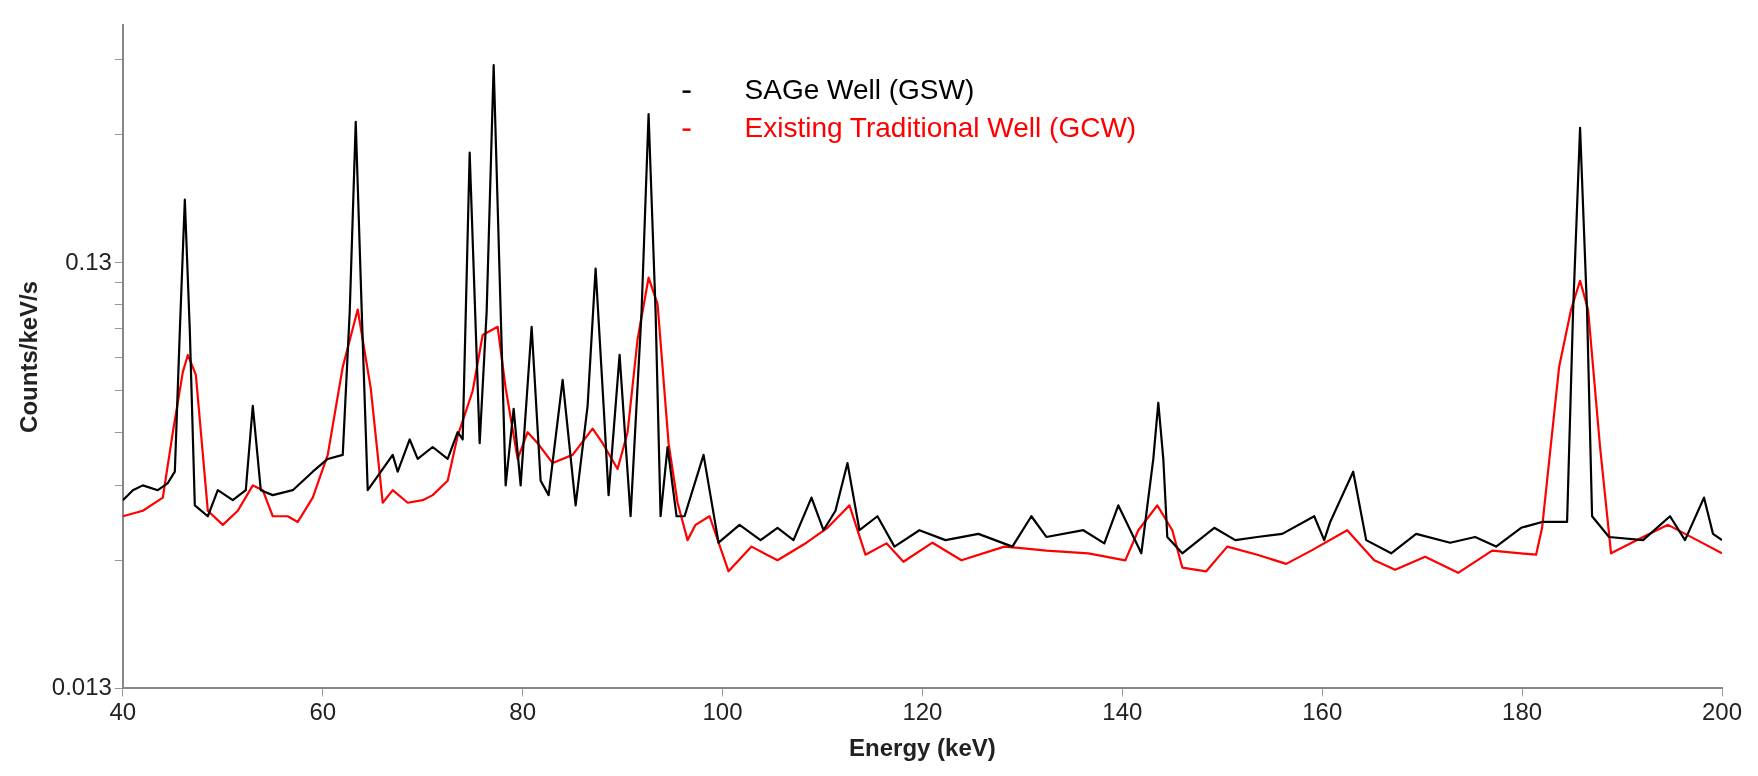 The width and height of the screenshot is (1758, 776). I want to click on x-tick-label: 80, so click(522, 712).